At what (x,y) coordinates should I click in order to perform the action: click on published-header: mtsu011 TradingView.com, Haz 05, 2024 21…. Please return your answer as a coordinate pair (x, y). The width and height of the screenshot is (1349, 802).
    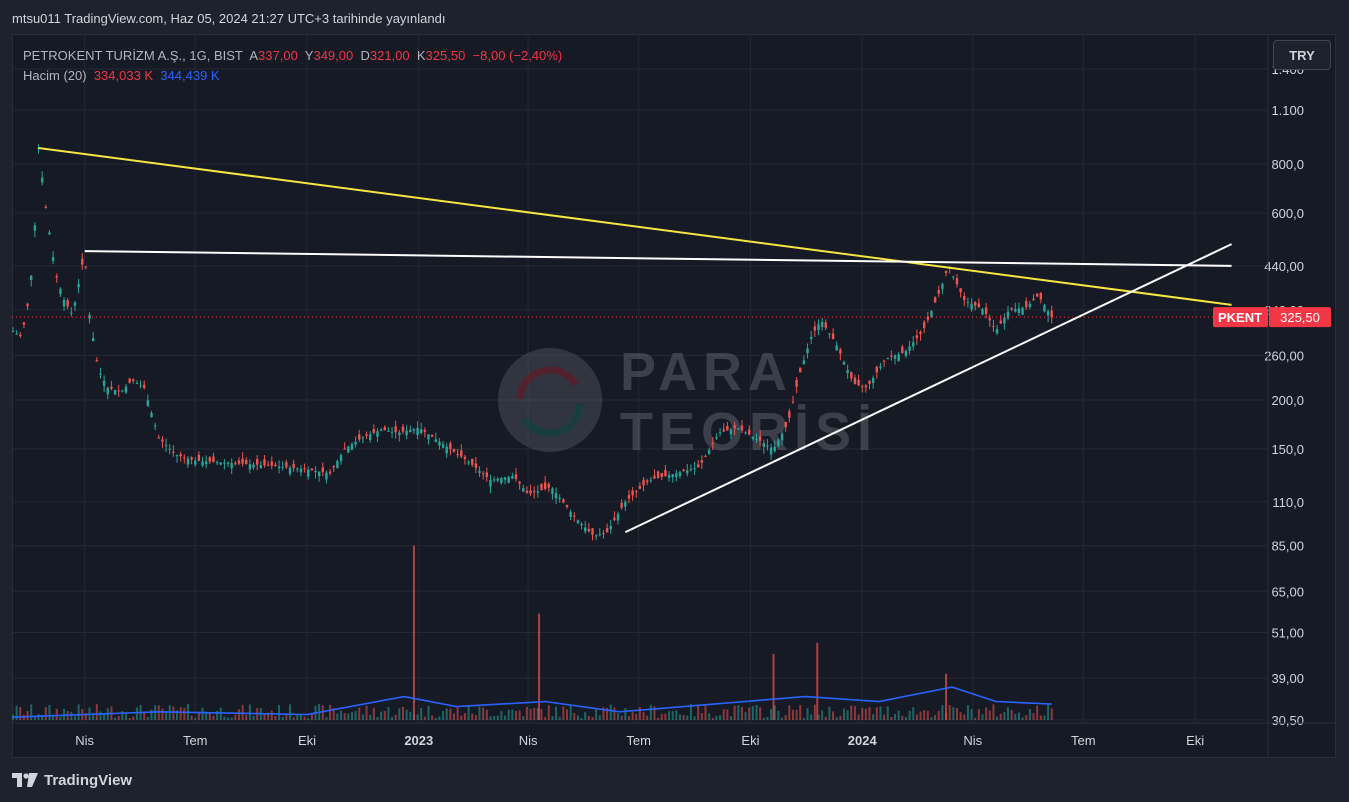
    Looking at the image, I should click on (674, 18).